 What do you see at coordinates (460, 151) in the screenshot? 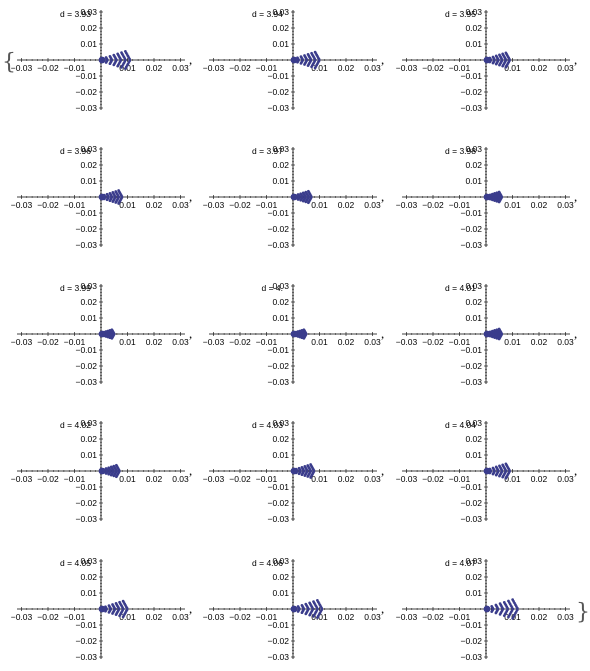
I see `panel-title: d = 3.98` at bounding box center [460, 151].